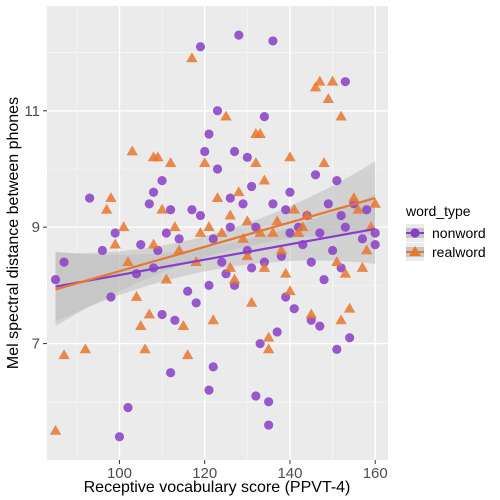 Image resolution: width=500 pixels, height=500 pixels. I want to click on legend-key-circle, so click(415, 233).